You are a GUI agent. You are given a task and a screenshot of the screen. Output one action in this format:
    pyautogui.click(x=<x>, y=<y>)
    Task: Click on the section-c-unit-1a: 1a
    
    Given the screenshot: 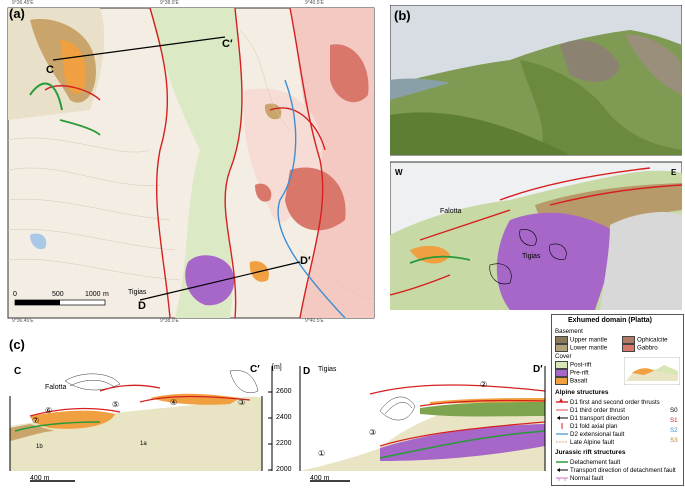 What is the action you would take?
    pyautogui.click(x=143, y=444)
    